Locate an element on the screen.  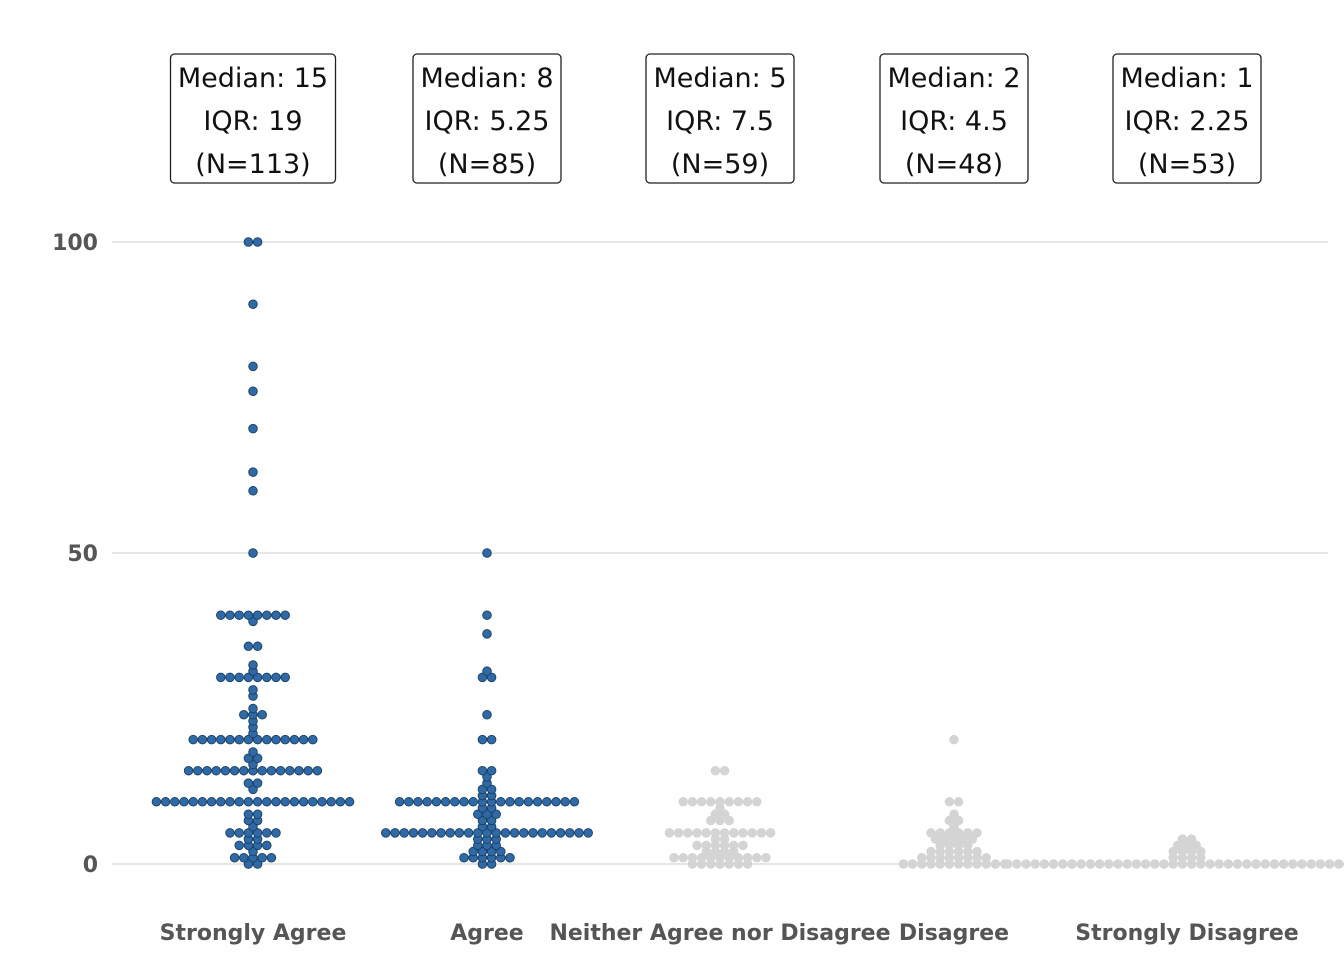
n-label: (N=48) is located at coordinates (954, 164).